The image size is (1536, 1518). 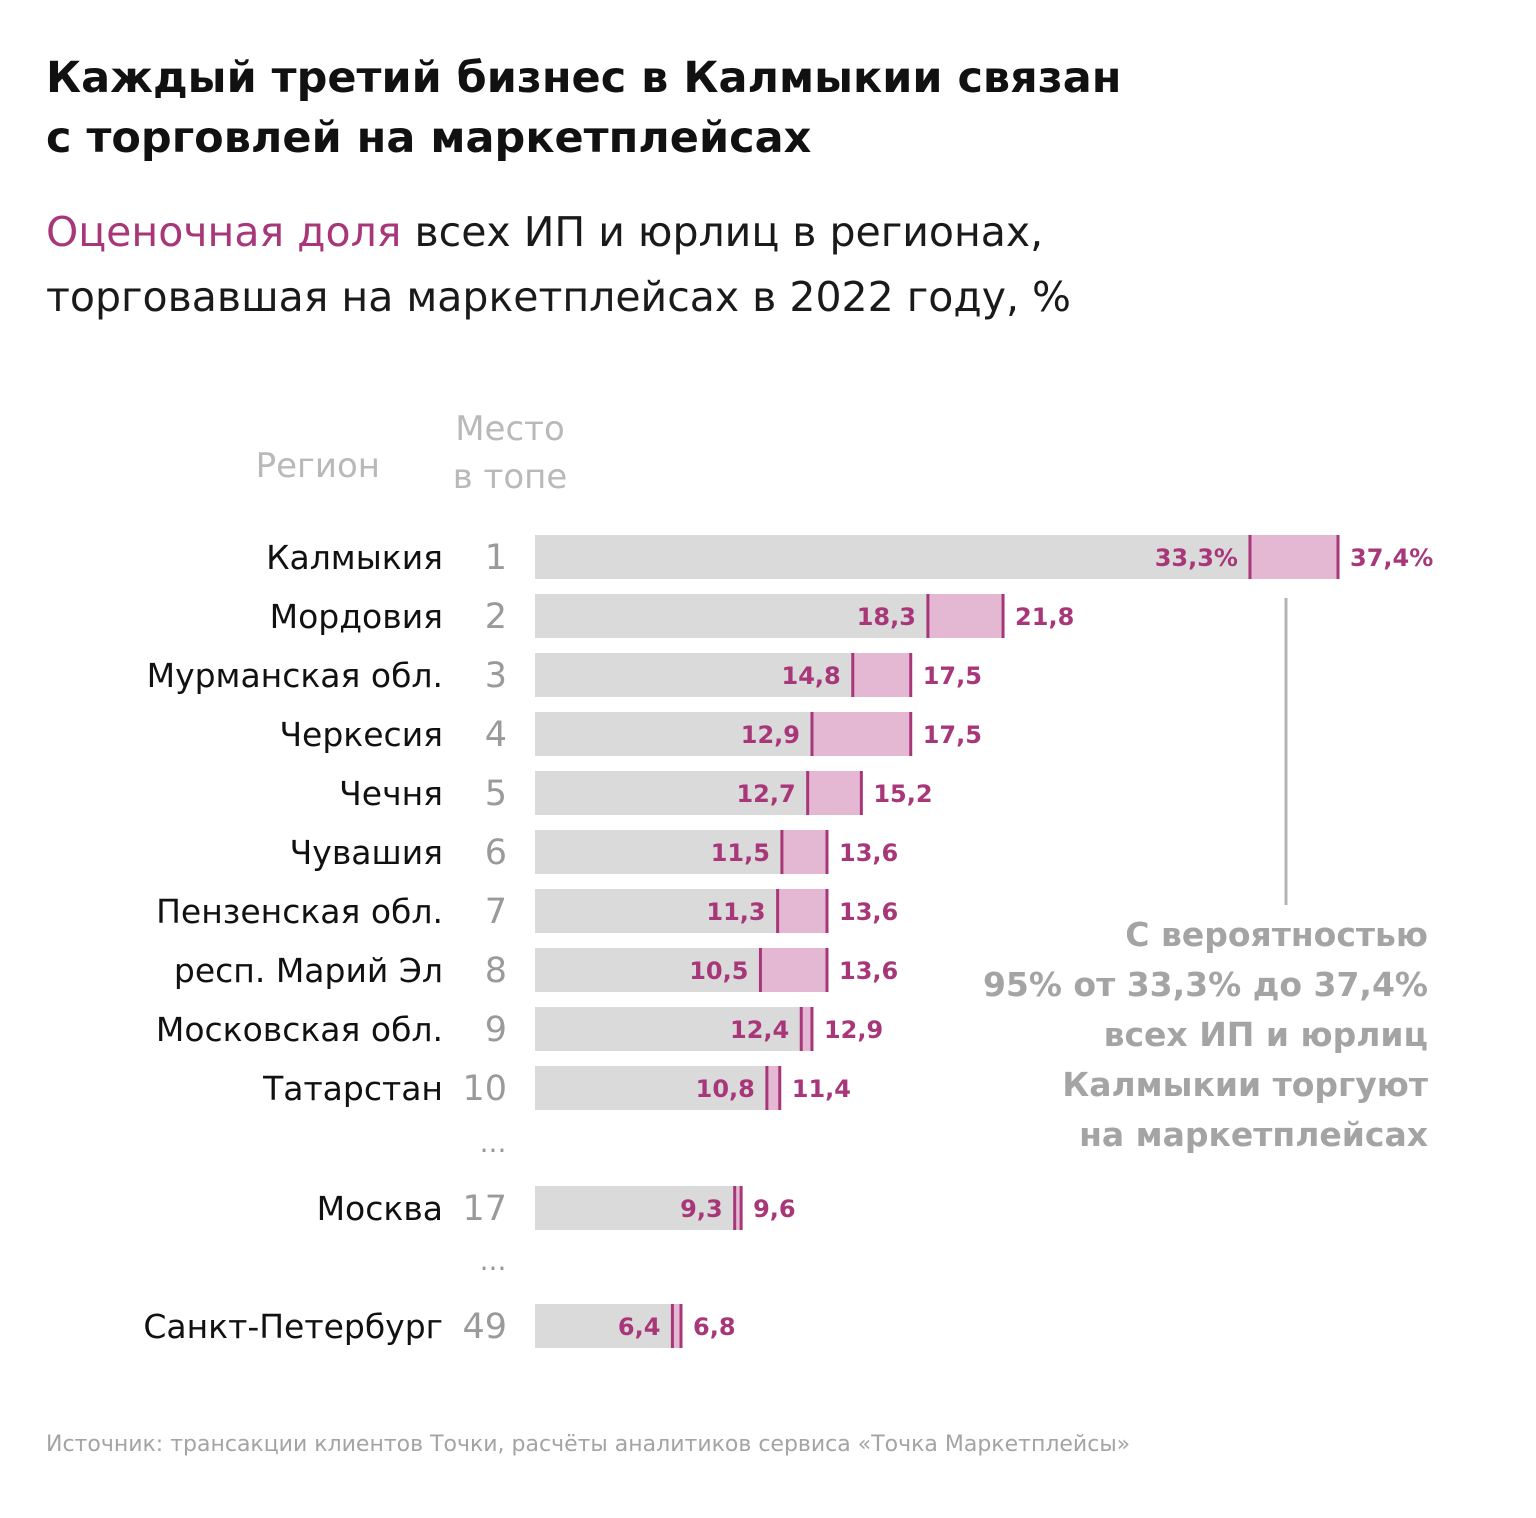 I want to click on column-header-region: Регион, so click(x=317, y=466).